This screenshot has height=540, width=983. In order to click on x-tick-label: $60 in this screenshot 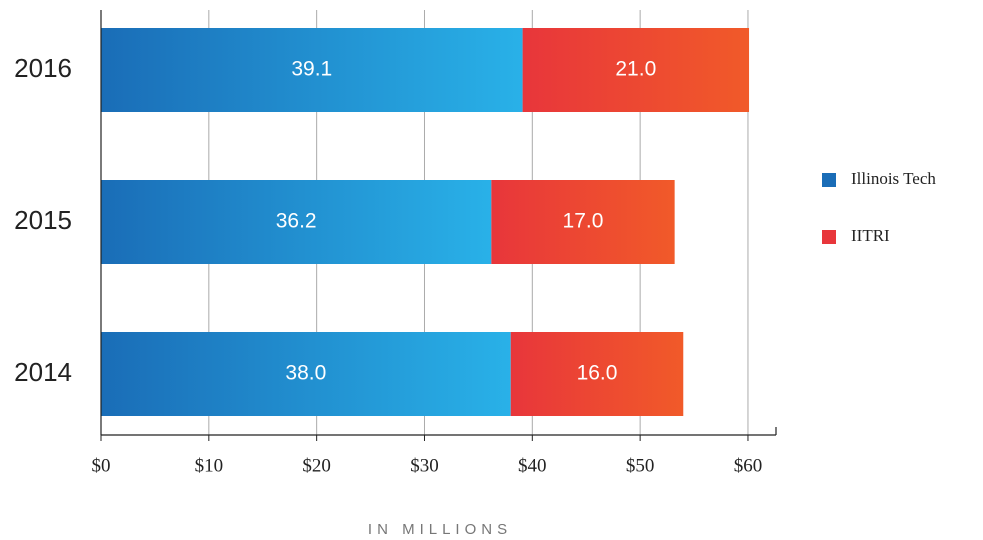, I will do `click(748, 465)`.